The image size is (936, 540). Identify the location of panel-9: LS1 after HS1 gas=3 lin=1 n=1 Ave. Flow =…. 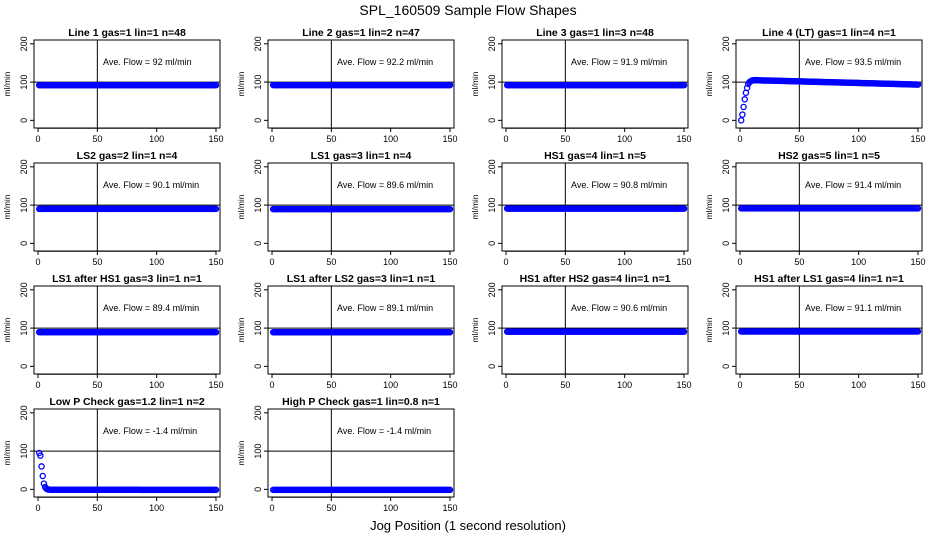
(113, 331).